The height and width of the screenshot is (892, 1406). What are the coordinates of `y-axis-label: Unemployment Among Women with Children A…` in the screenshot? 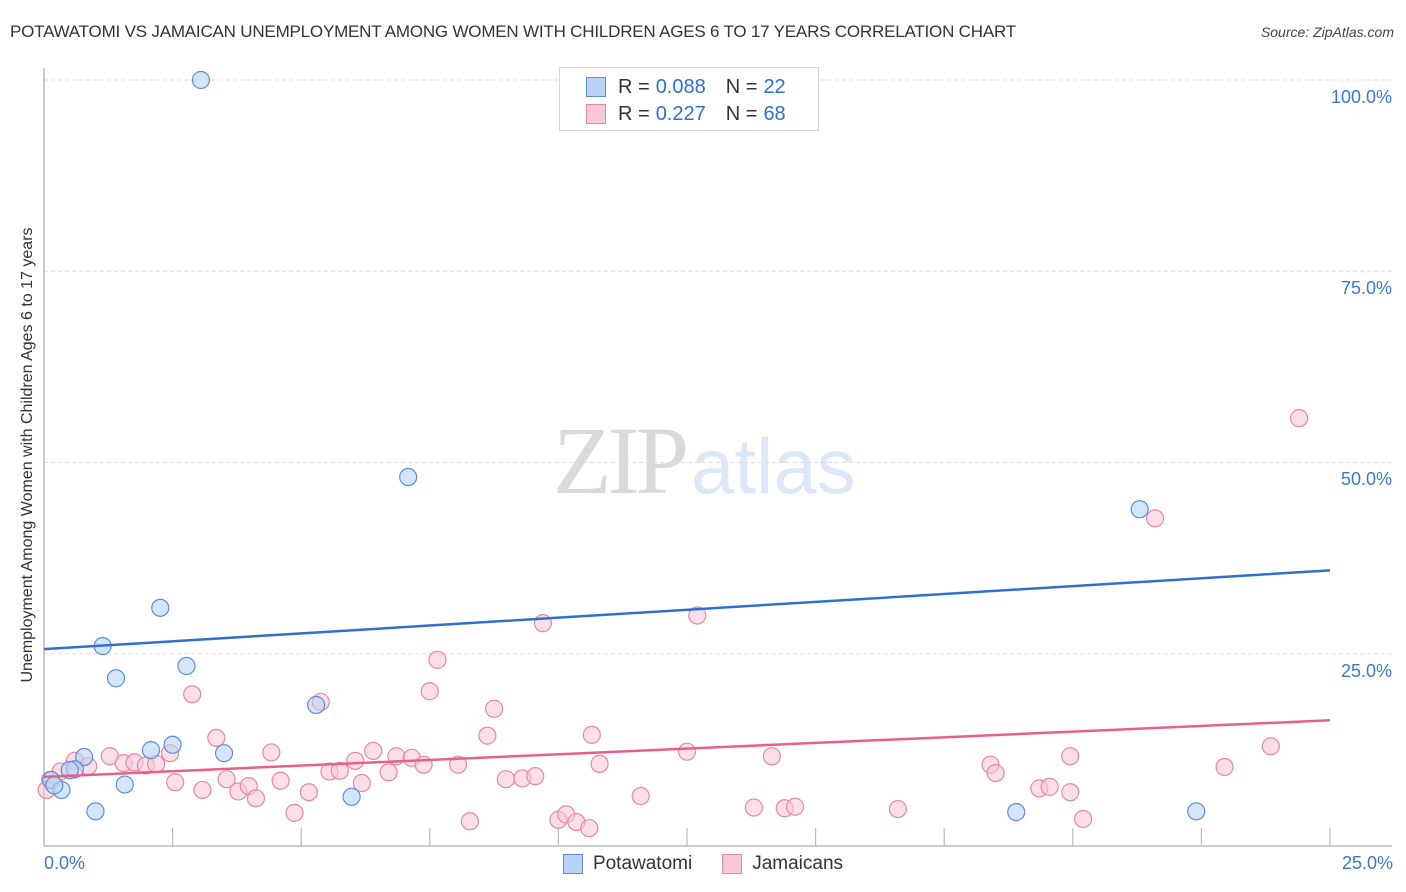 It's located at (27, 455).